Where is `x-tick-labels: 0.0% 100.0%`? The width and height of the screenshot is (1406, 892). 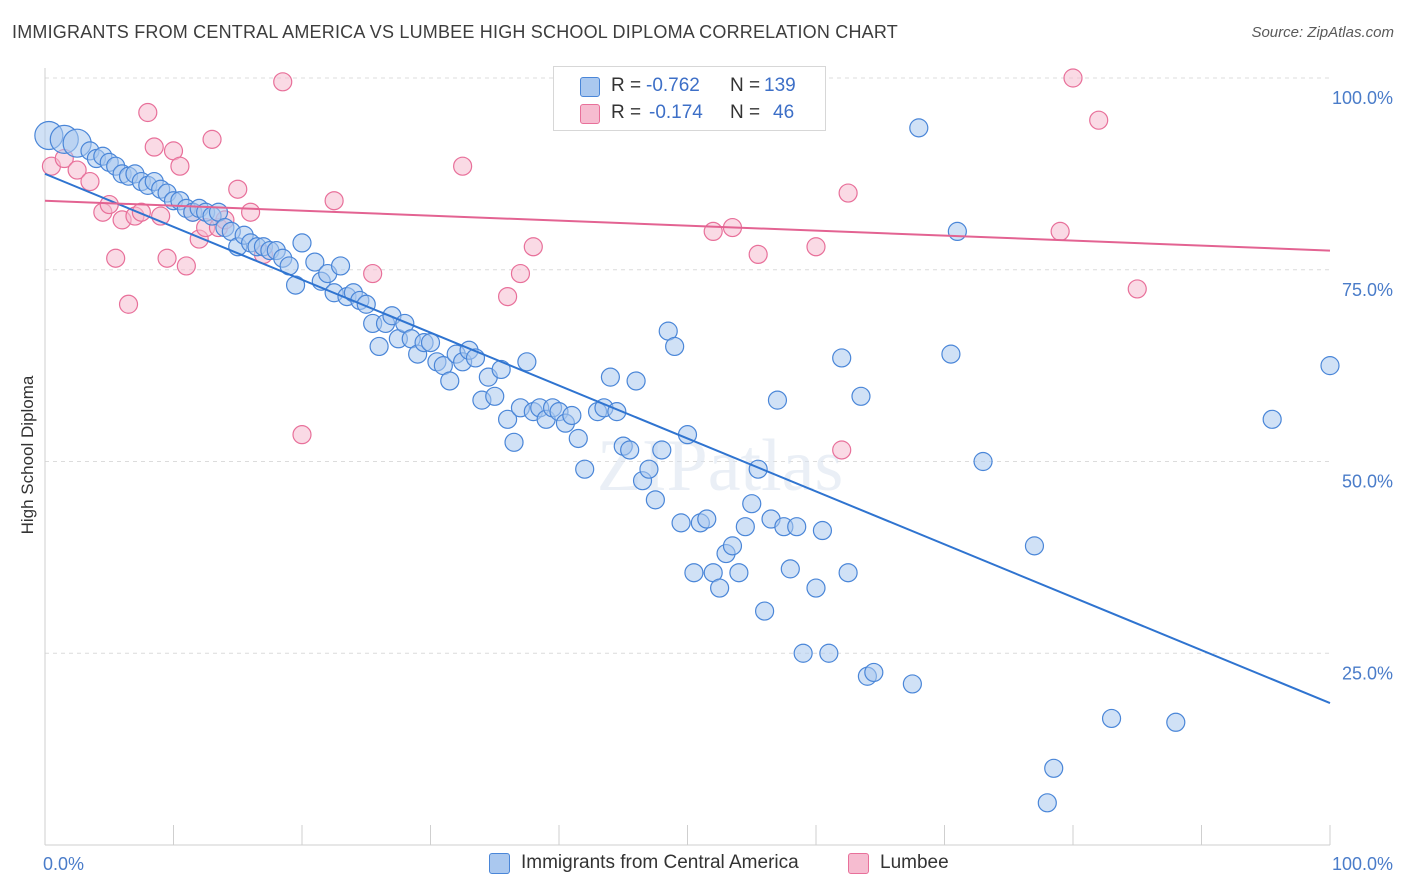 x-tick-labels: 0.0% 100.0% is located at coordinates (718, 864).